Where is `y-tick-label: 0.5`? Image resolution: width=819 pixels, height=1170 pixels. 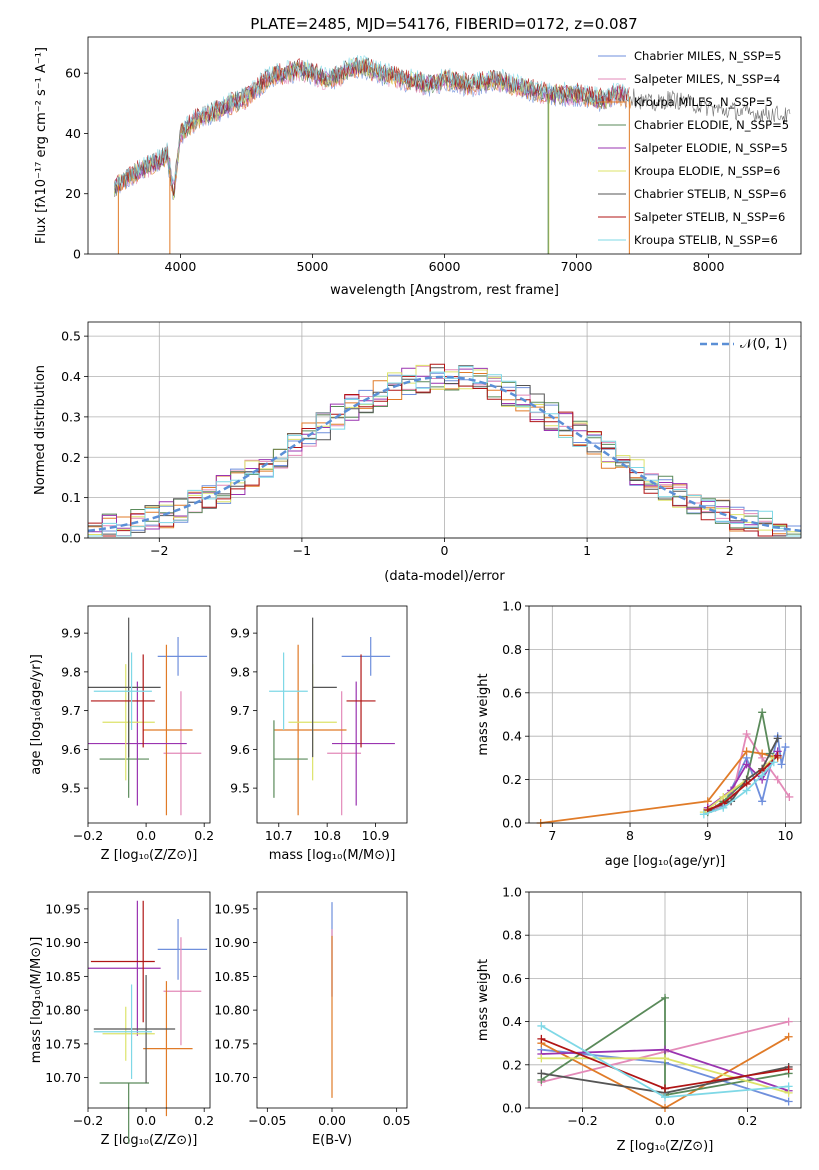
y-tick-label: 0.5 is located at coordinates (71, 336).